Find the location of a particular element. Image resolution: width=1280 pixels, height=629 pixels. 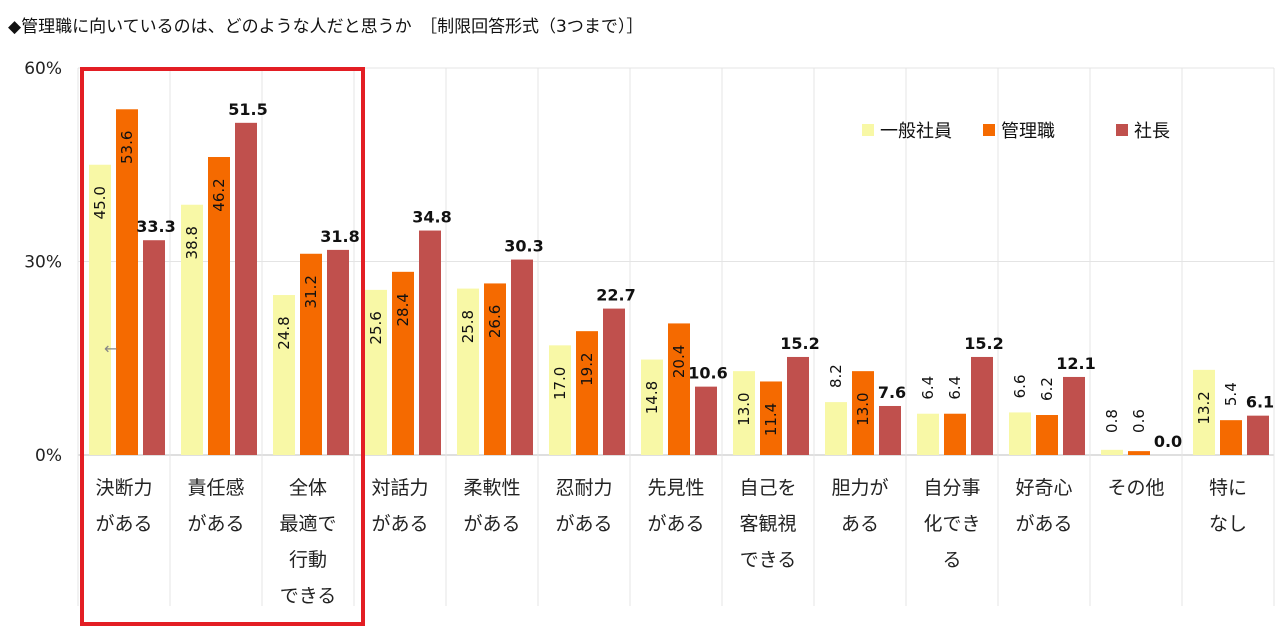

category-label: 自己を is located at coordinates (767, 488).